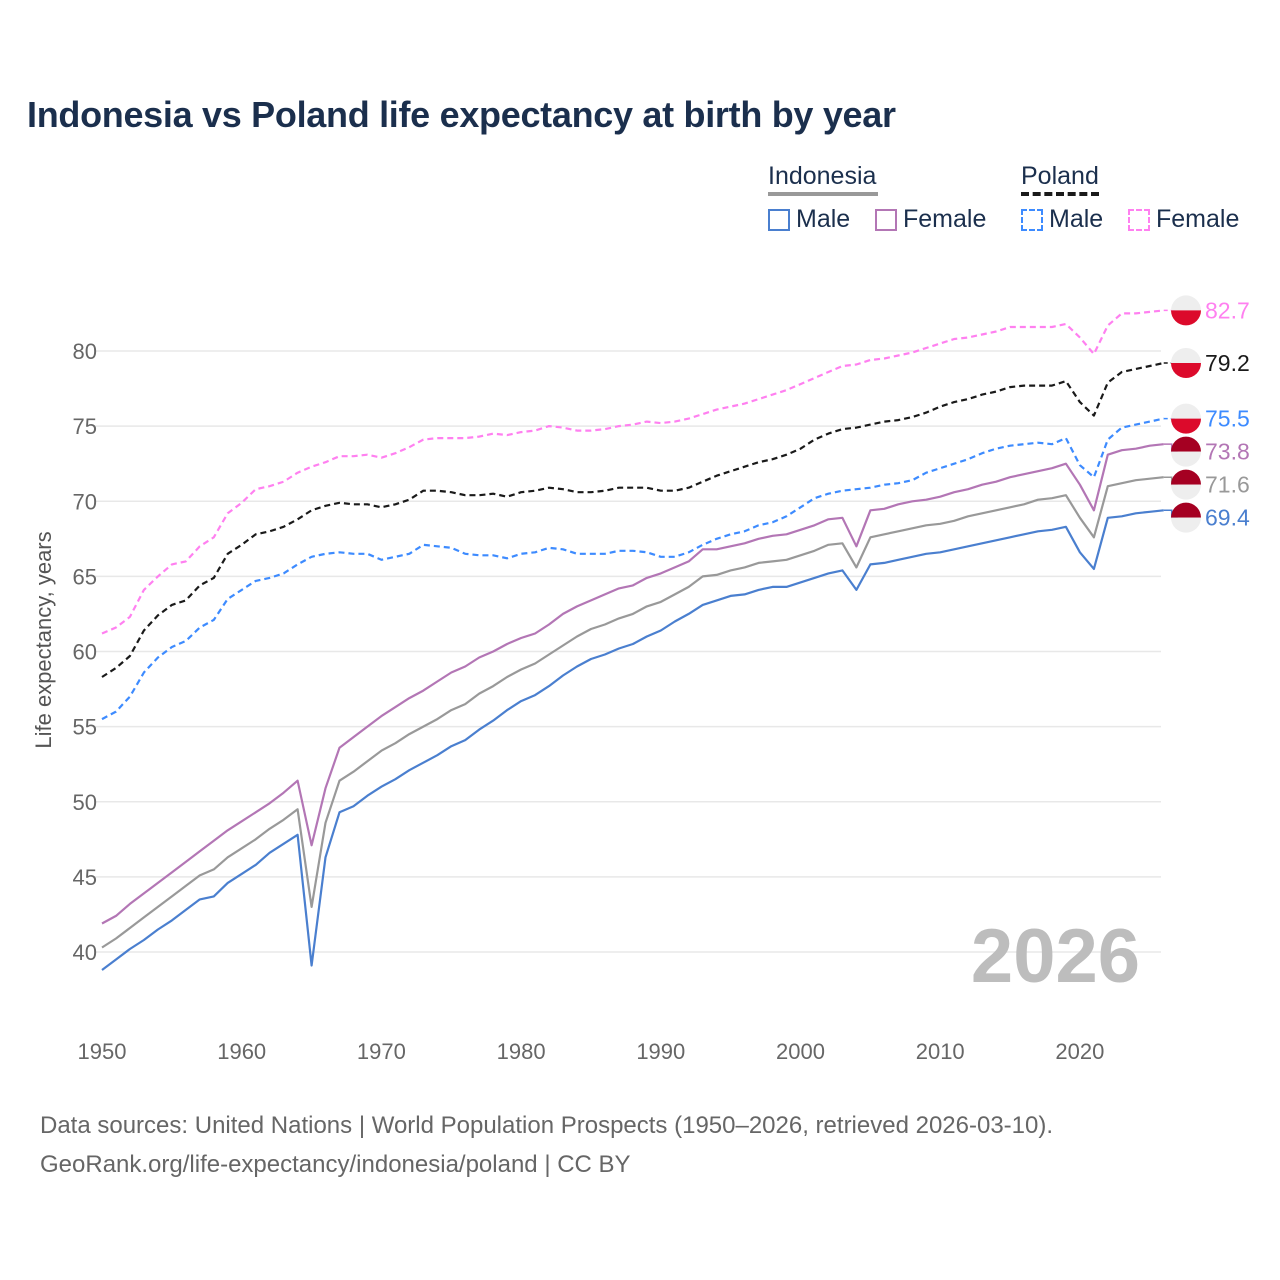 The width and height of the screenshot is (1280, 1280). I want to click on y-axis-label: Life expectancy, years, so click(43, 639).